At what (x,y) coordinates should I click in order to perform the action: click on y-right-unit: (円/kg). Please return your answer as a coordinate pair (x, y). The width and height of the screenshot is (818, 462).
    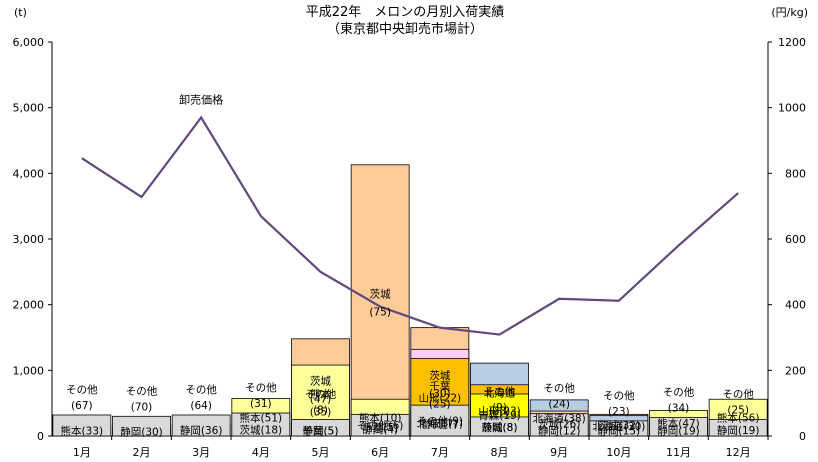
    Looking at the image, I should click on (789, 12).